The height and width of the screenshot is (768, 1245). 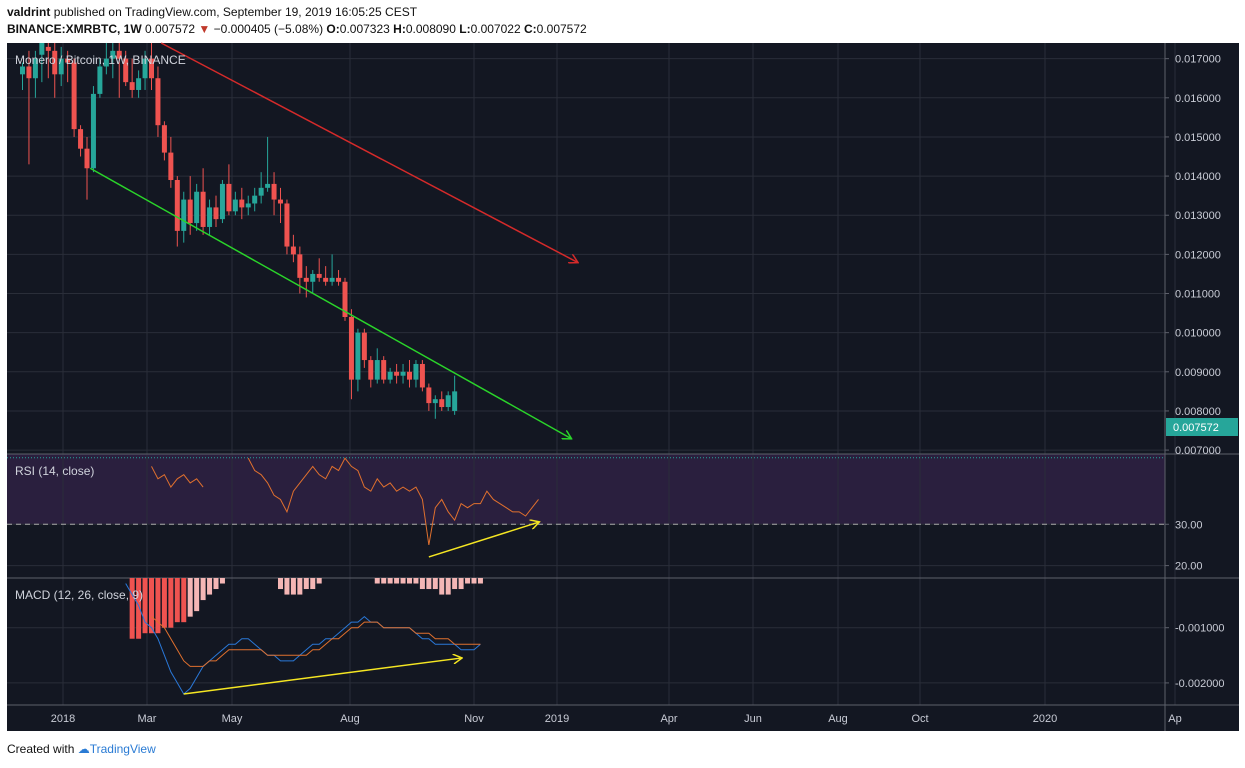 What do you see at coordinates (350, 719) in the screenshot?
I see `x-tick-label: Aug` at bounding box center [350, 719].